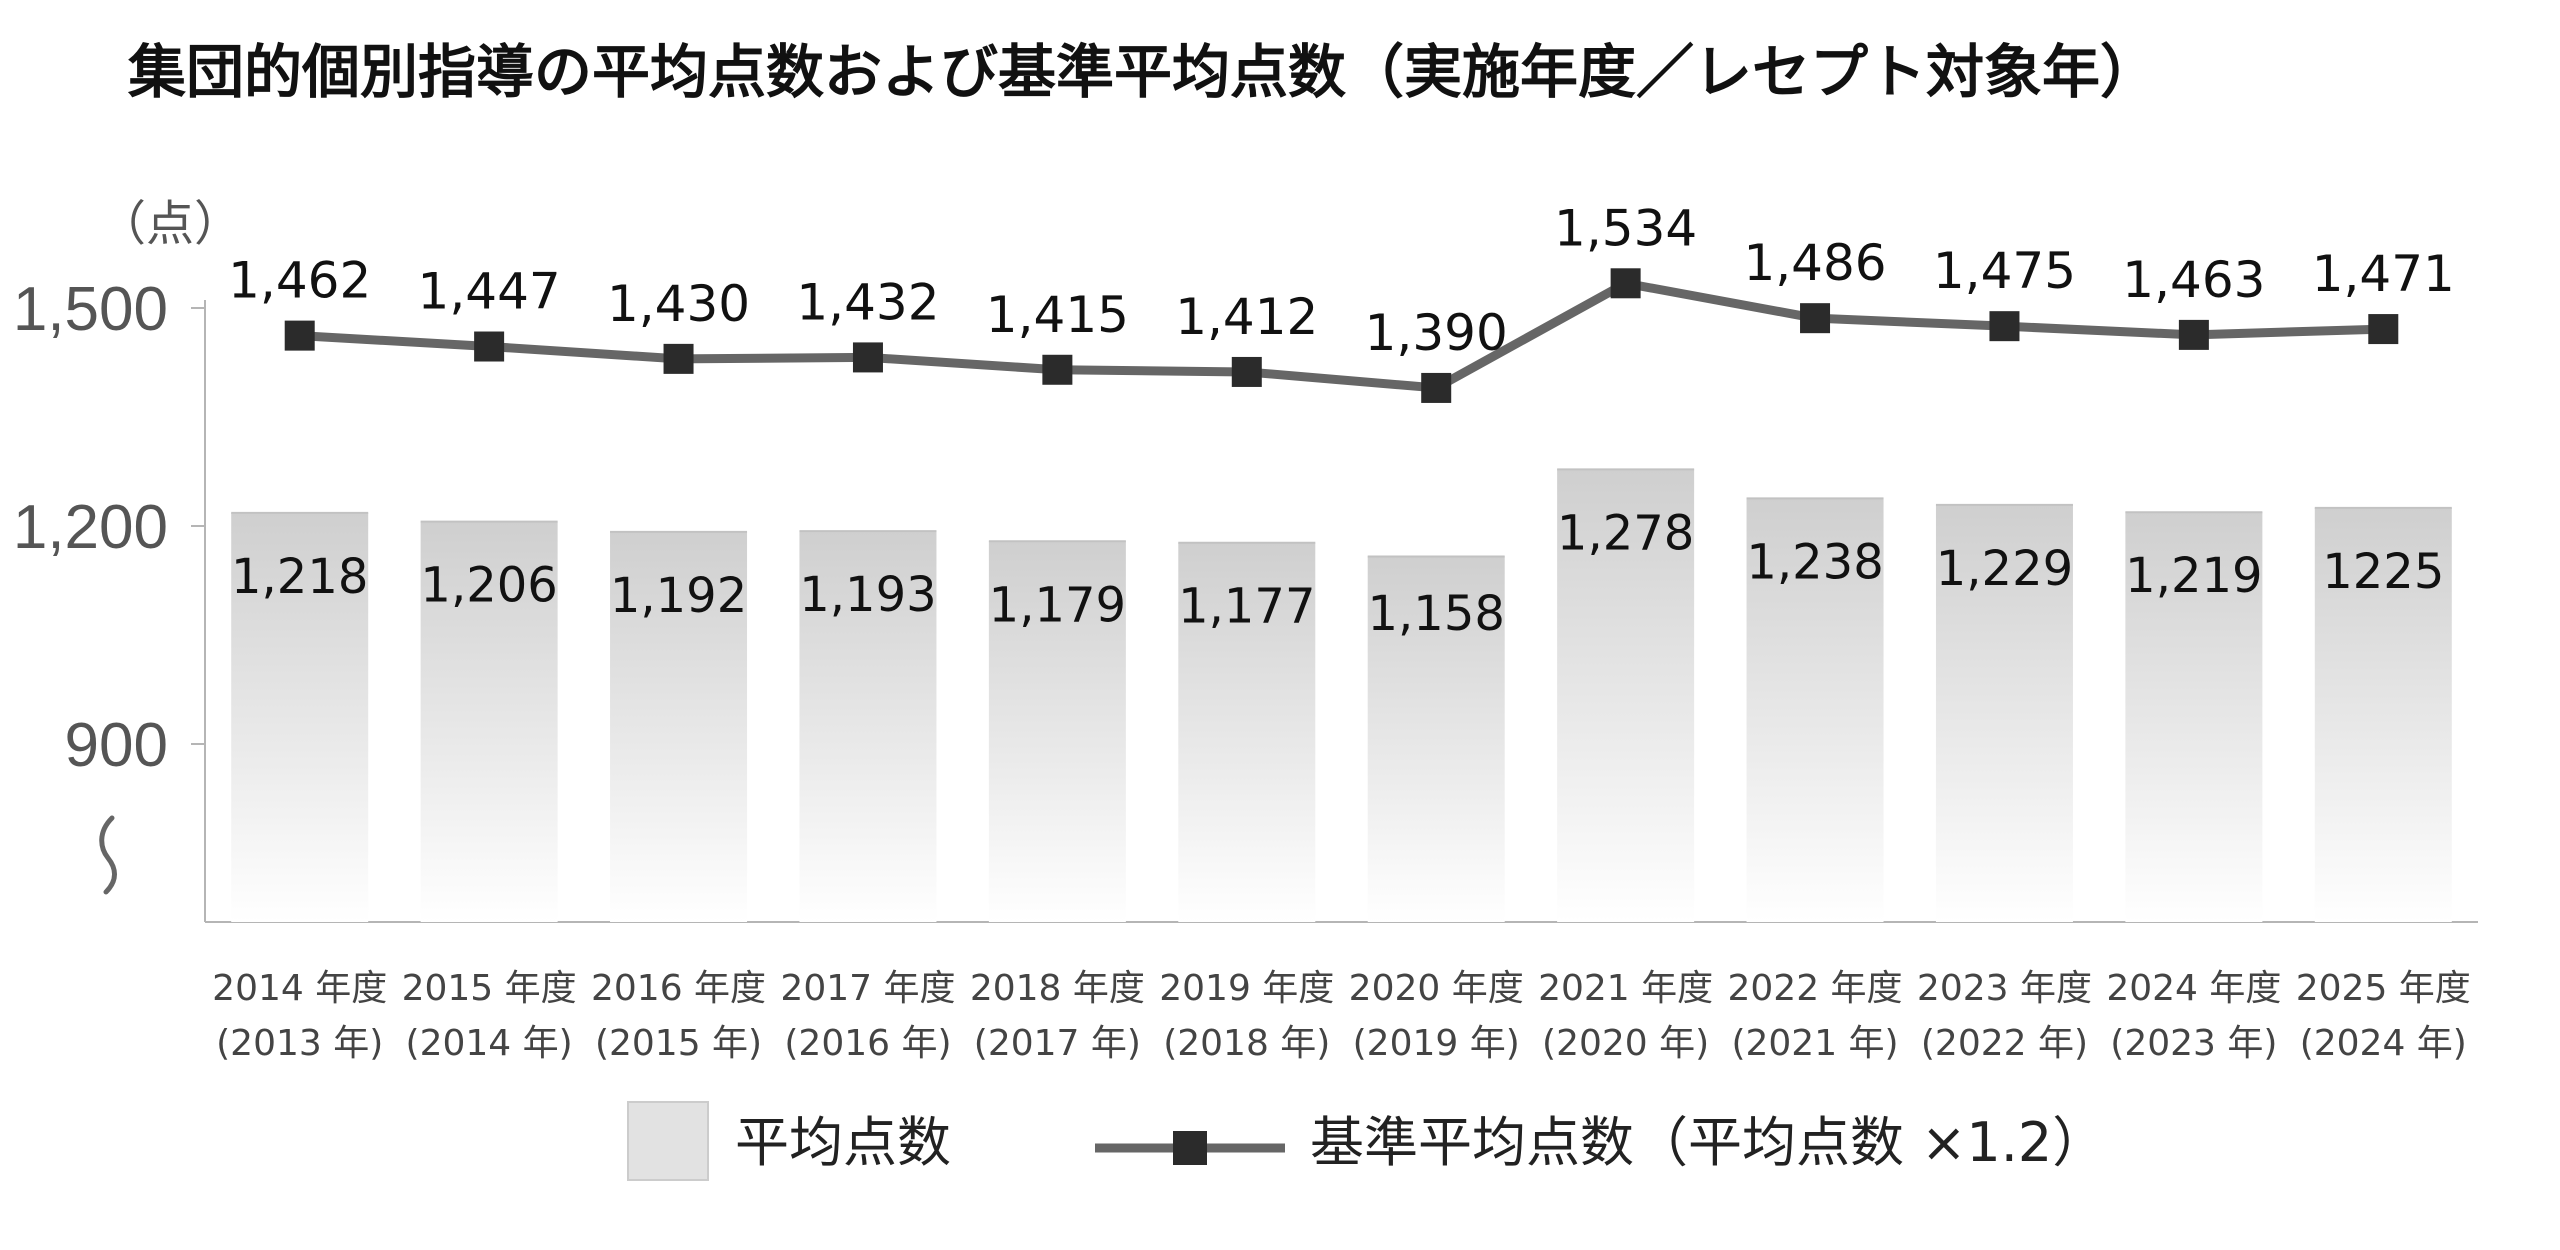 This screenshot has width=2560, height=1250. What do you see at coordinates (489, 1043) in the screenshot?
I see `x-tick-label-target-year: (2014 年)` at bounding box center [489, 1043].